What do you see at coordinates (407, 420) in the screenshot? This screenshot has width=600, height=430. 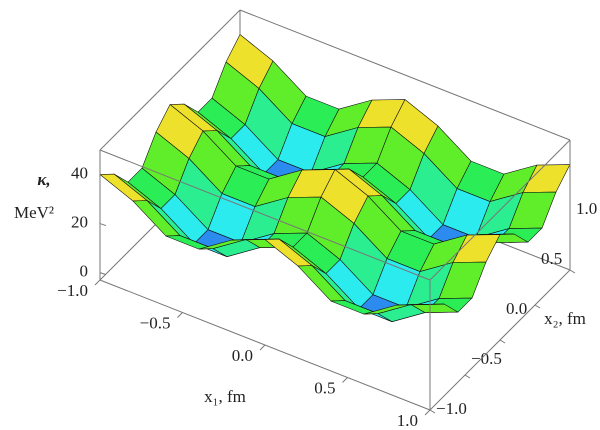 I see `x-tick-label: 1.0` at bounding box center [407, 420].